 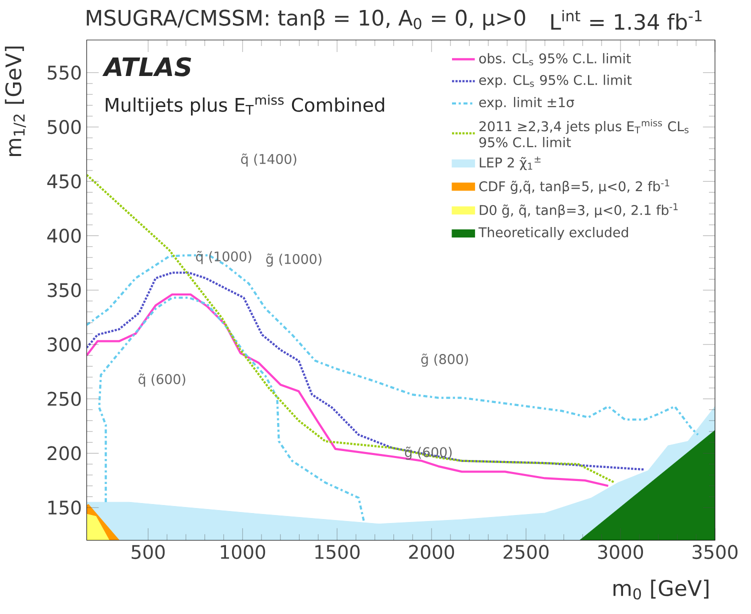 I want to click on y-tick-label: 550, so click(x=64, y=73).